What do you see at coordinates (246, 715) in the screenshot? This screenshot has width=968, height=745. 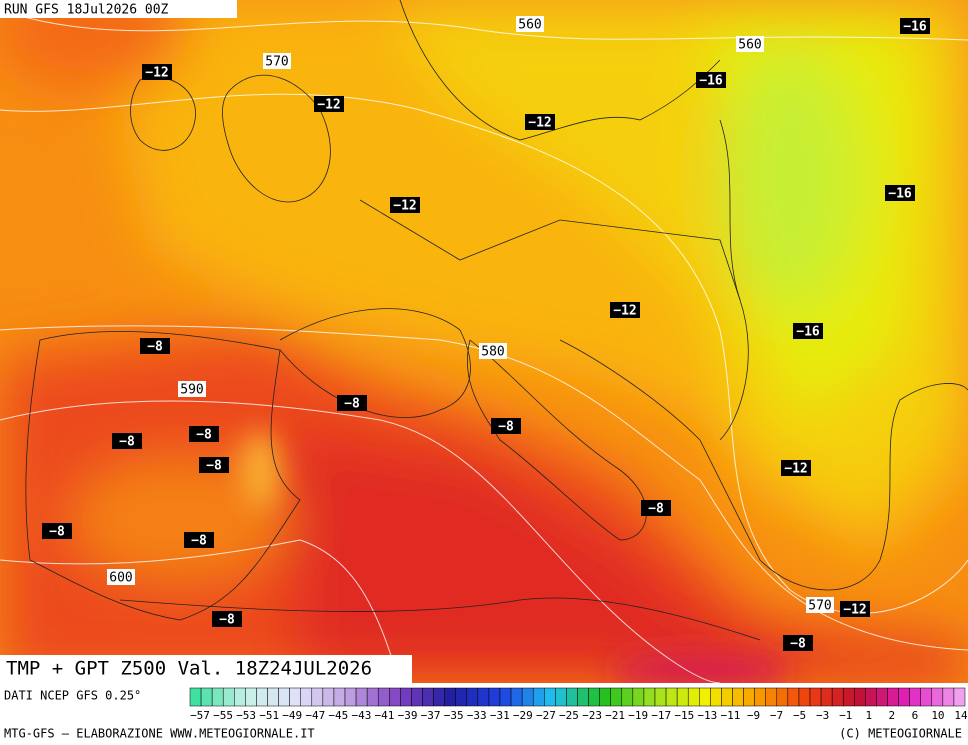 I see `colorbar-tick-label: −53` at bounding box center [246, 715].